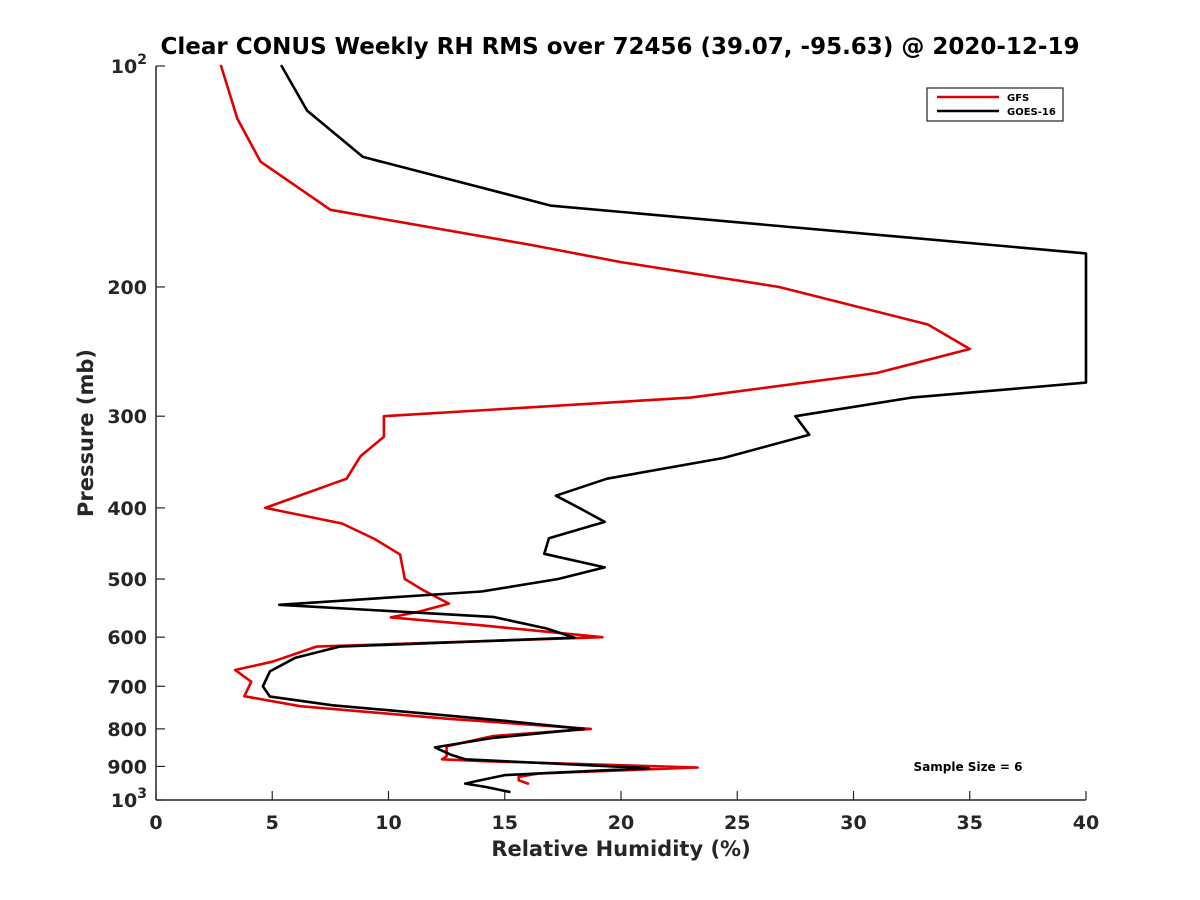 Image resolution: width=1200 pixels, height=900 pixels. Describe the element at coordinates (1018, 98) in the screenshot. I see `legend-label: GFS` at that location.